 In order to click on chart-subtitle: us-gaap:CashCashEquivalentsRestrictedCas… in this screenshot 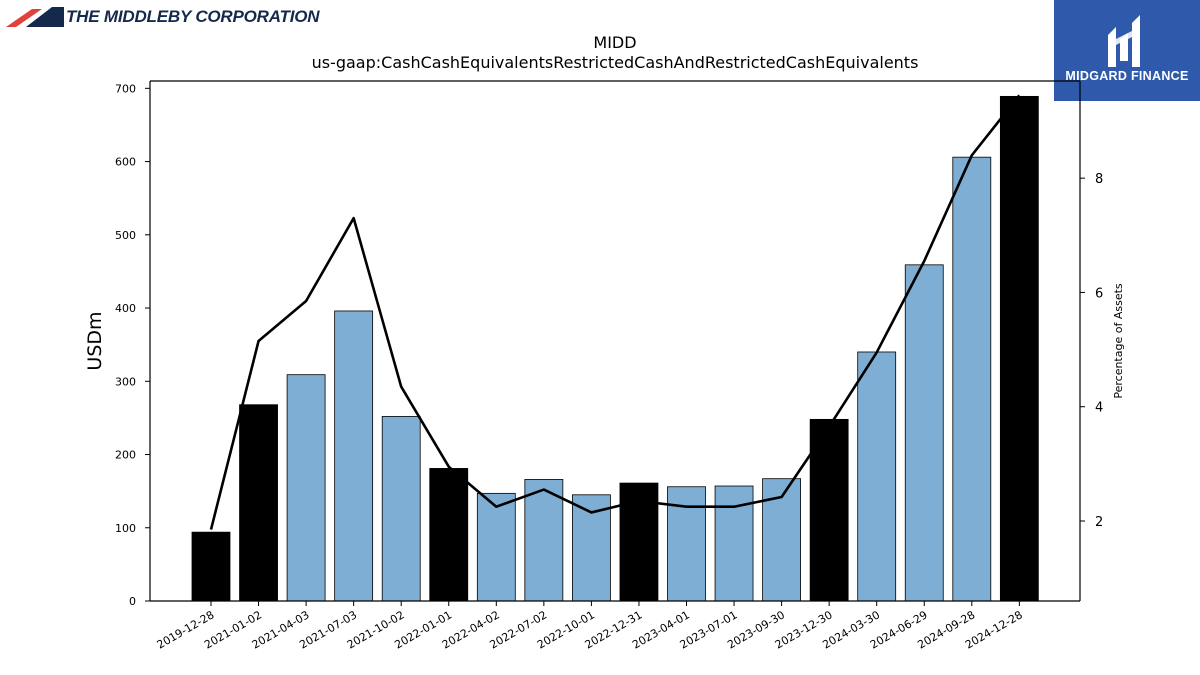, I will do `click(615, 62)`.